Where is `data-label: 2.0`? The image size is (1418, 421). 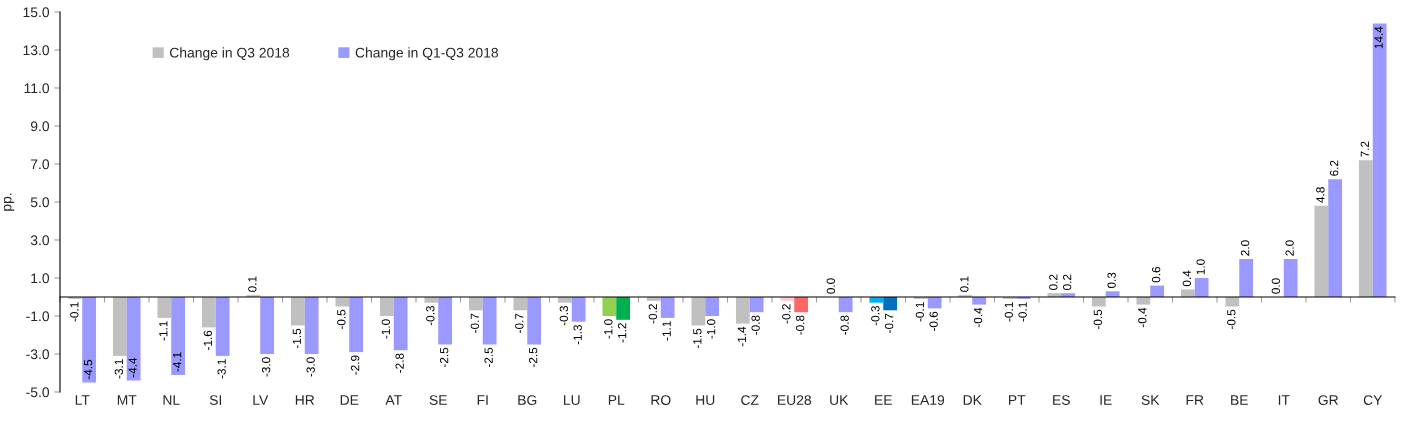
data-label: 2.0 is located at coordinates (1289, 248).